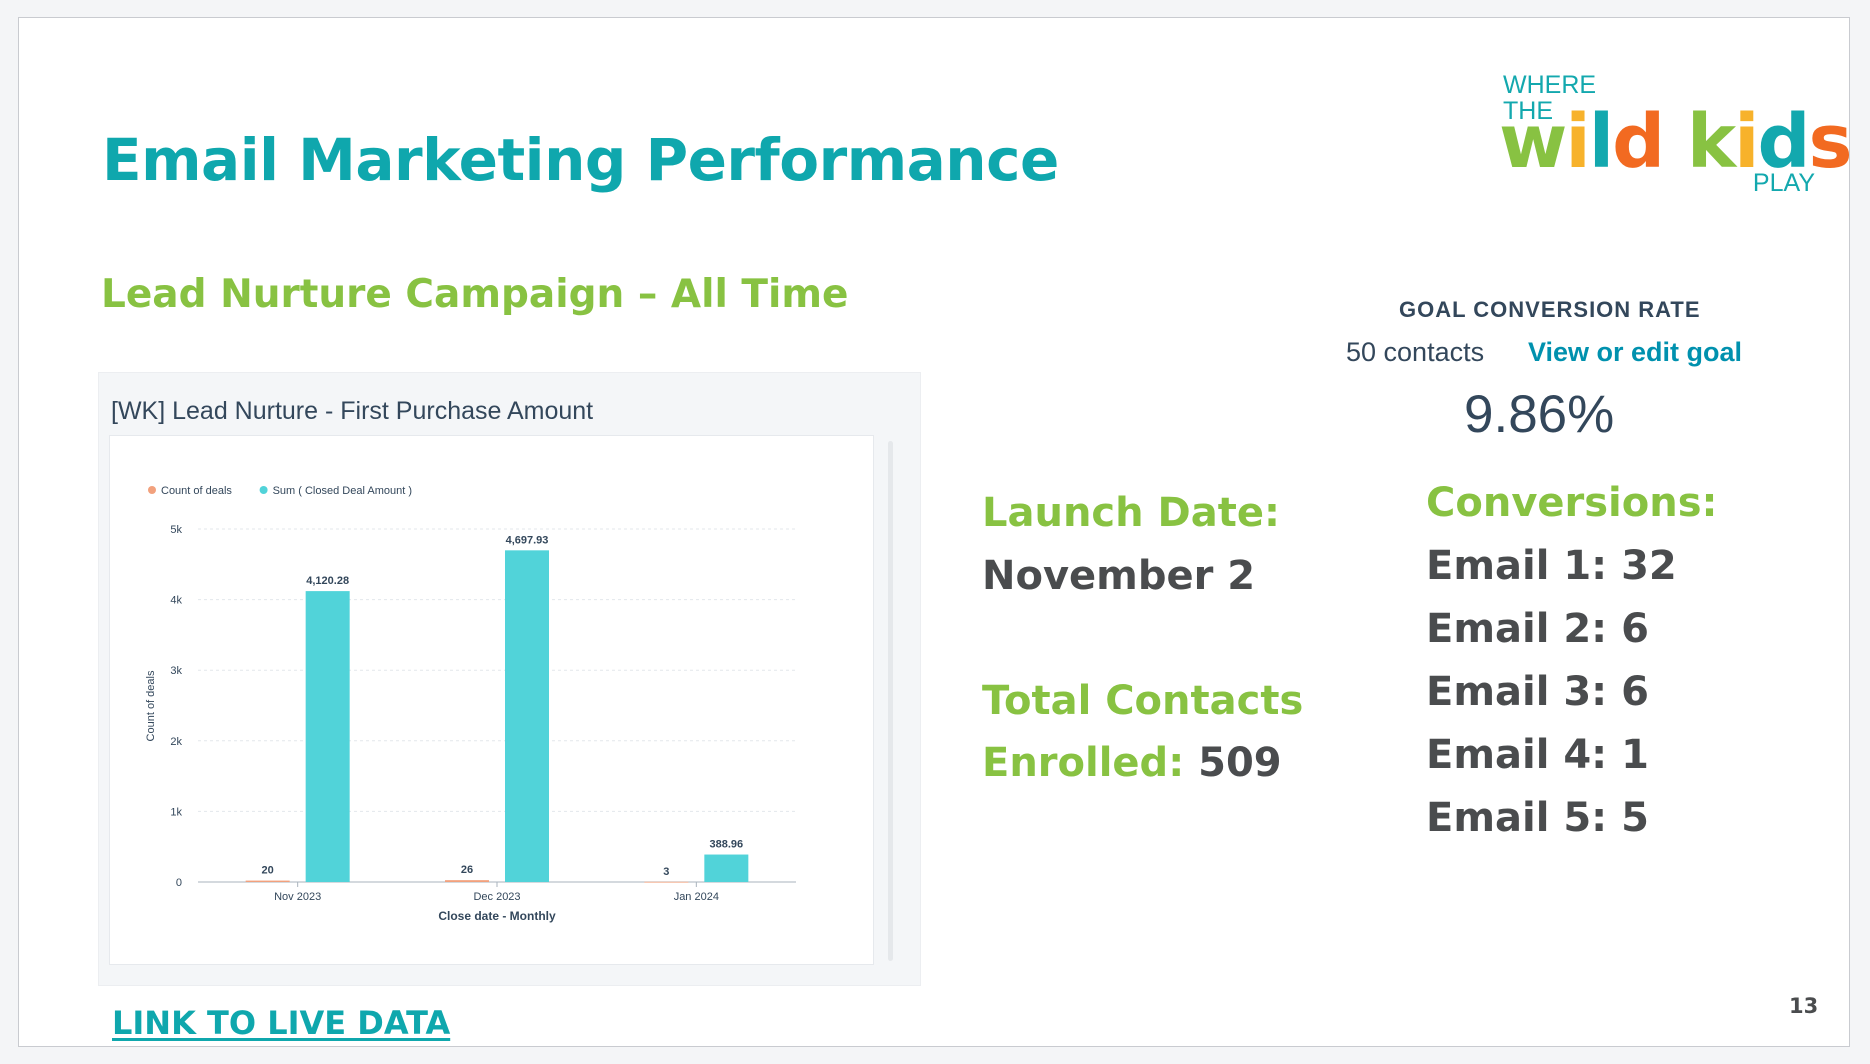  Describe the element at coordinates (281, 1023) in the screenshot. I see `live-data-link: LINK TO LIVE DATA` at that location.